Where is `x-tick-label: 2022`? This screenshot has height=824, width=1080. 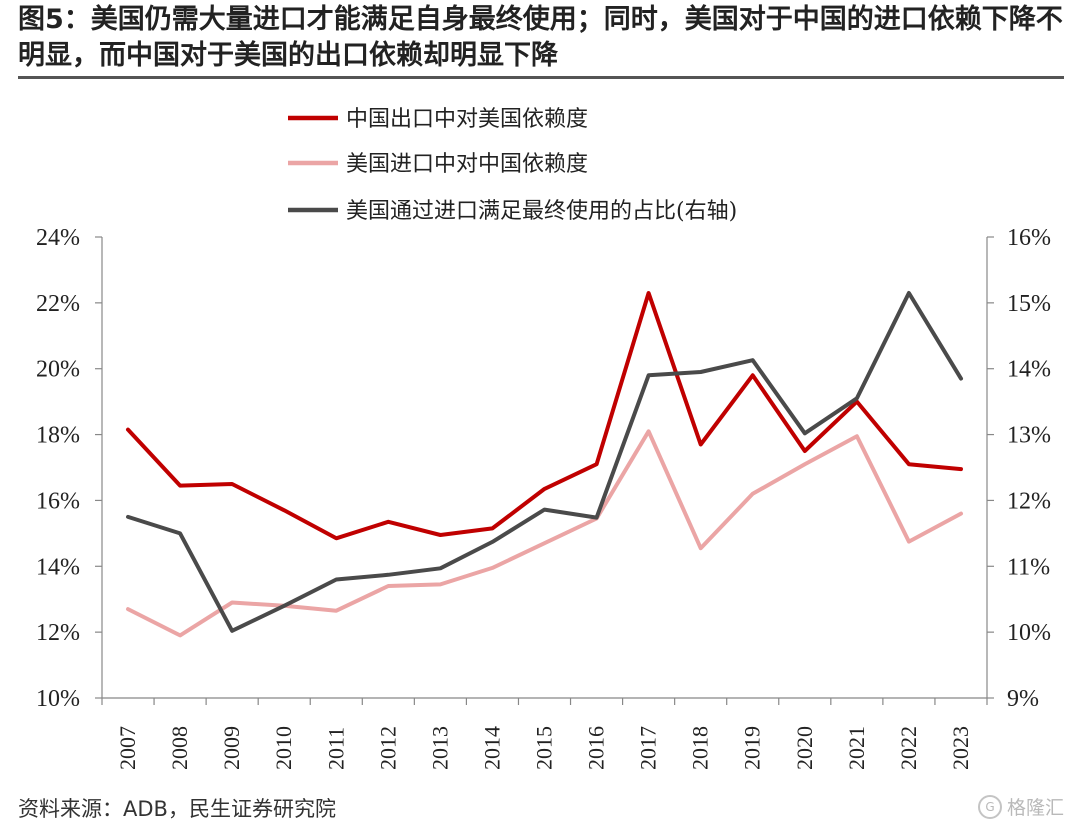
x-tick-label: 2022 is located at coordinates (908, 748).